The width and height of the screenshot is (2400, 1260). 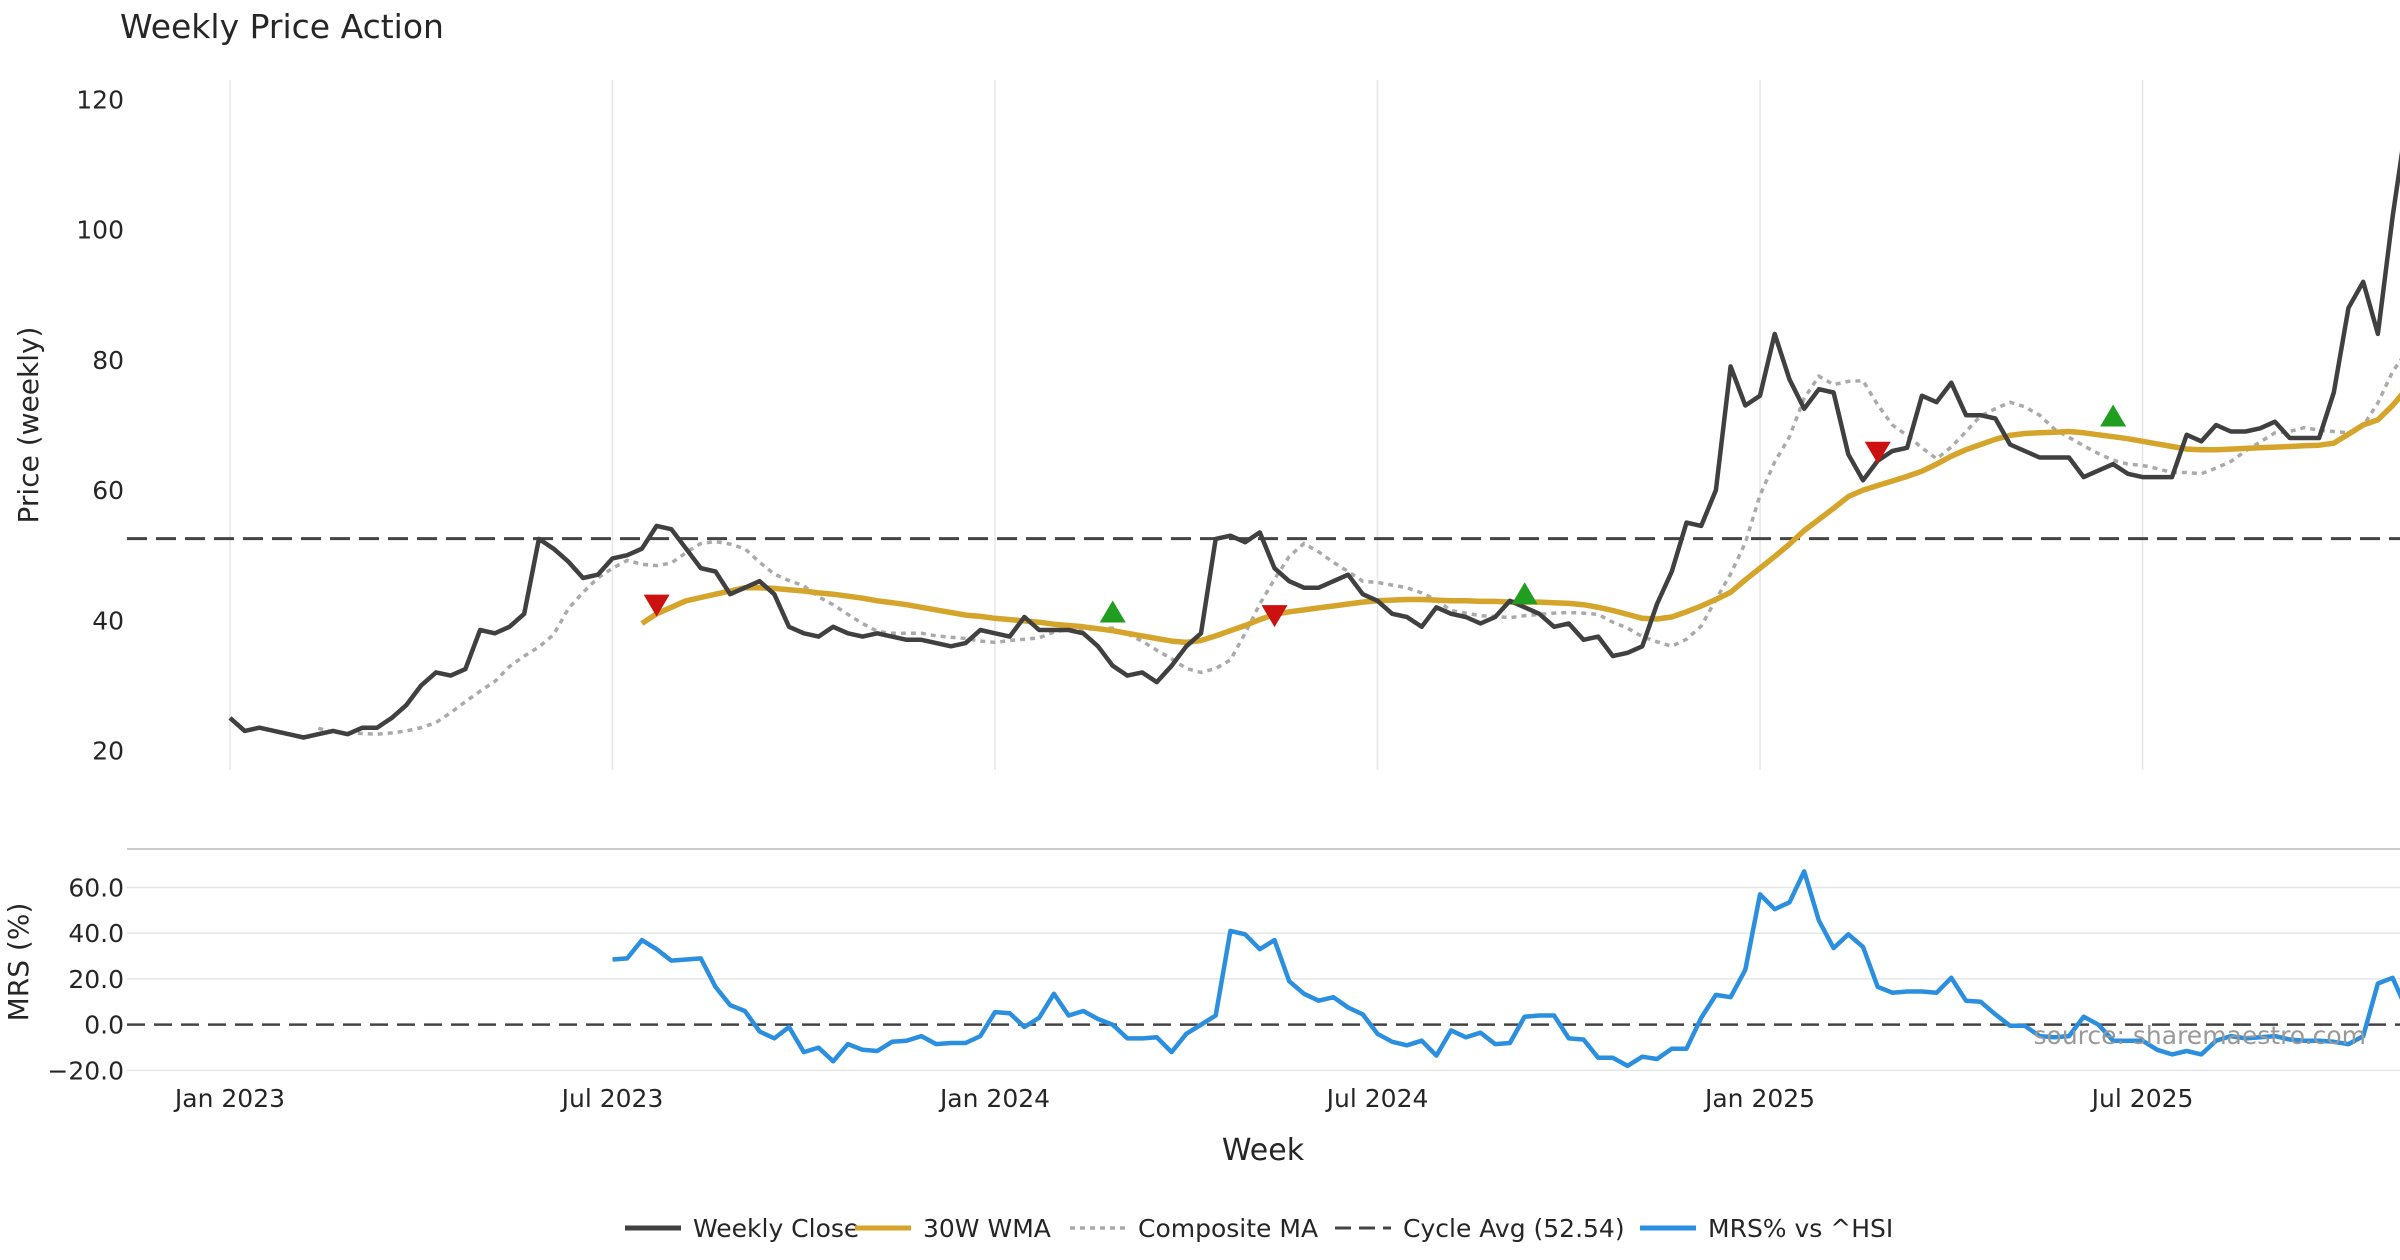 What do you see at coordinates (96, 933) in the screenshot?
I see `mrs-y-tick-label: 40.0` at bounding box center [96, 933].